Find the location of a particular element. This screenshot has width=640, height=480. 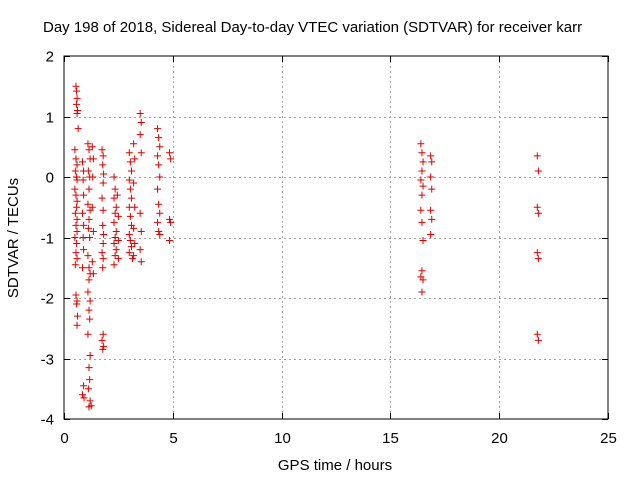

x-tick-label: 10 is located at coordinates (282, 438).